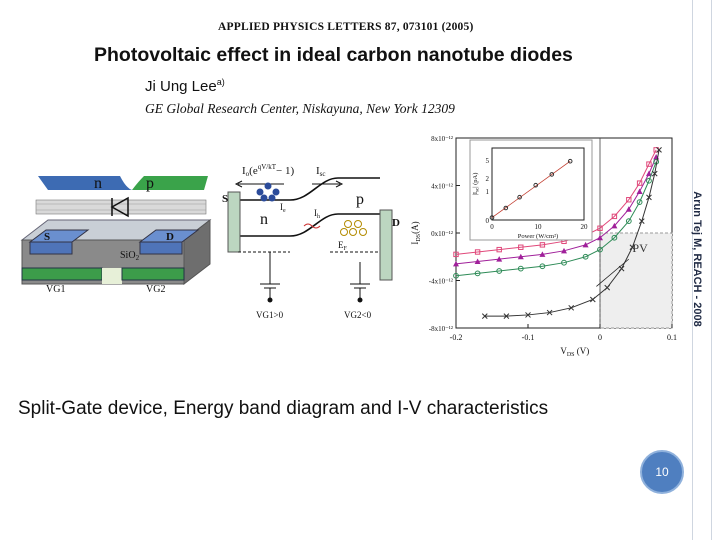 This screenshot has width=720, height=540. What do you see at coordinates (492, 227) in the screenshot?
I see `inset-x-tick-label: 0` at bounding box center [492, 227].